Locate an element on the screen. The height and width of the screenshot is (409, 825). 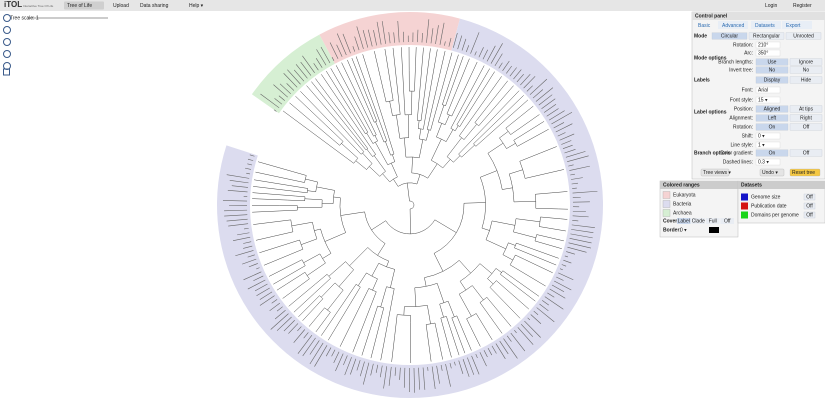
nav-item: Data sharing is located at coordinates (154, 6).